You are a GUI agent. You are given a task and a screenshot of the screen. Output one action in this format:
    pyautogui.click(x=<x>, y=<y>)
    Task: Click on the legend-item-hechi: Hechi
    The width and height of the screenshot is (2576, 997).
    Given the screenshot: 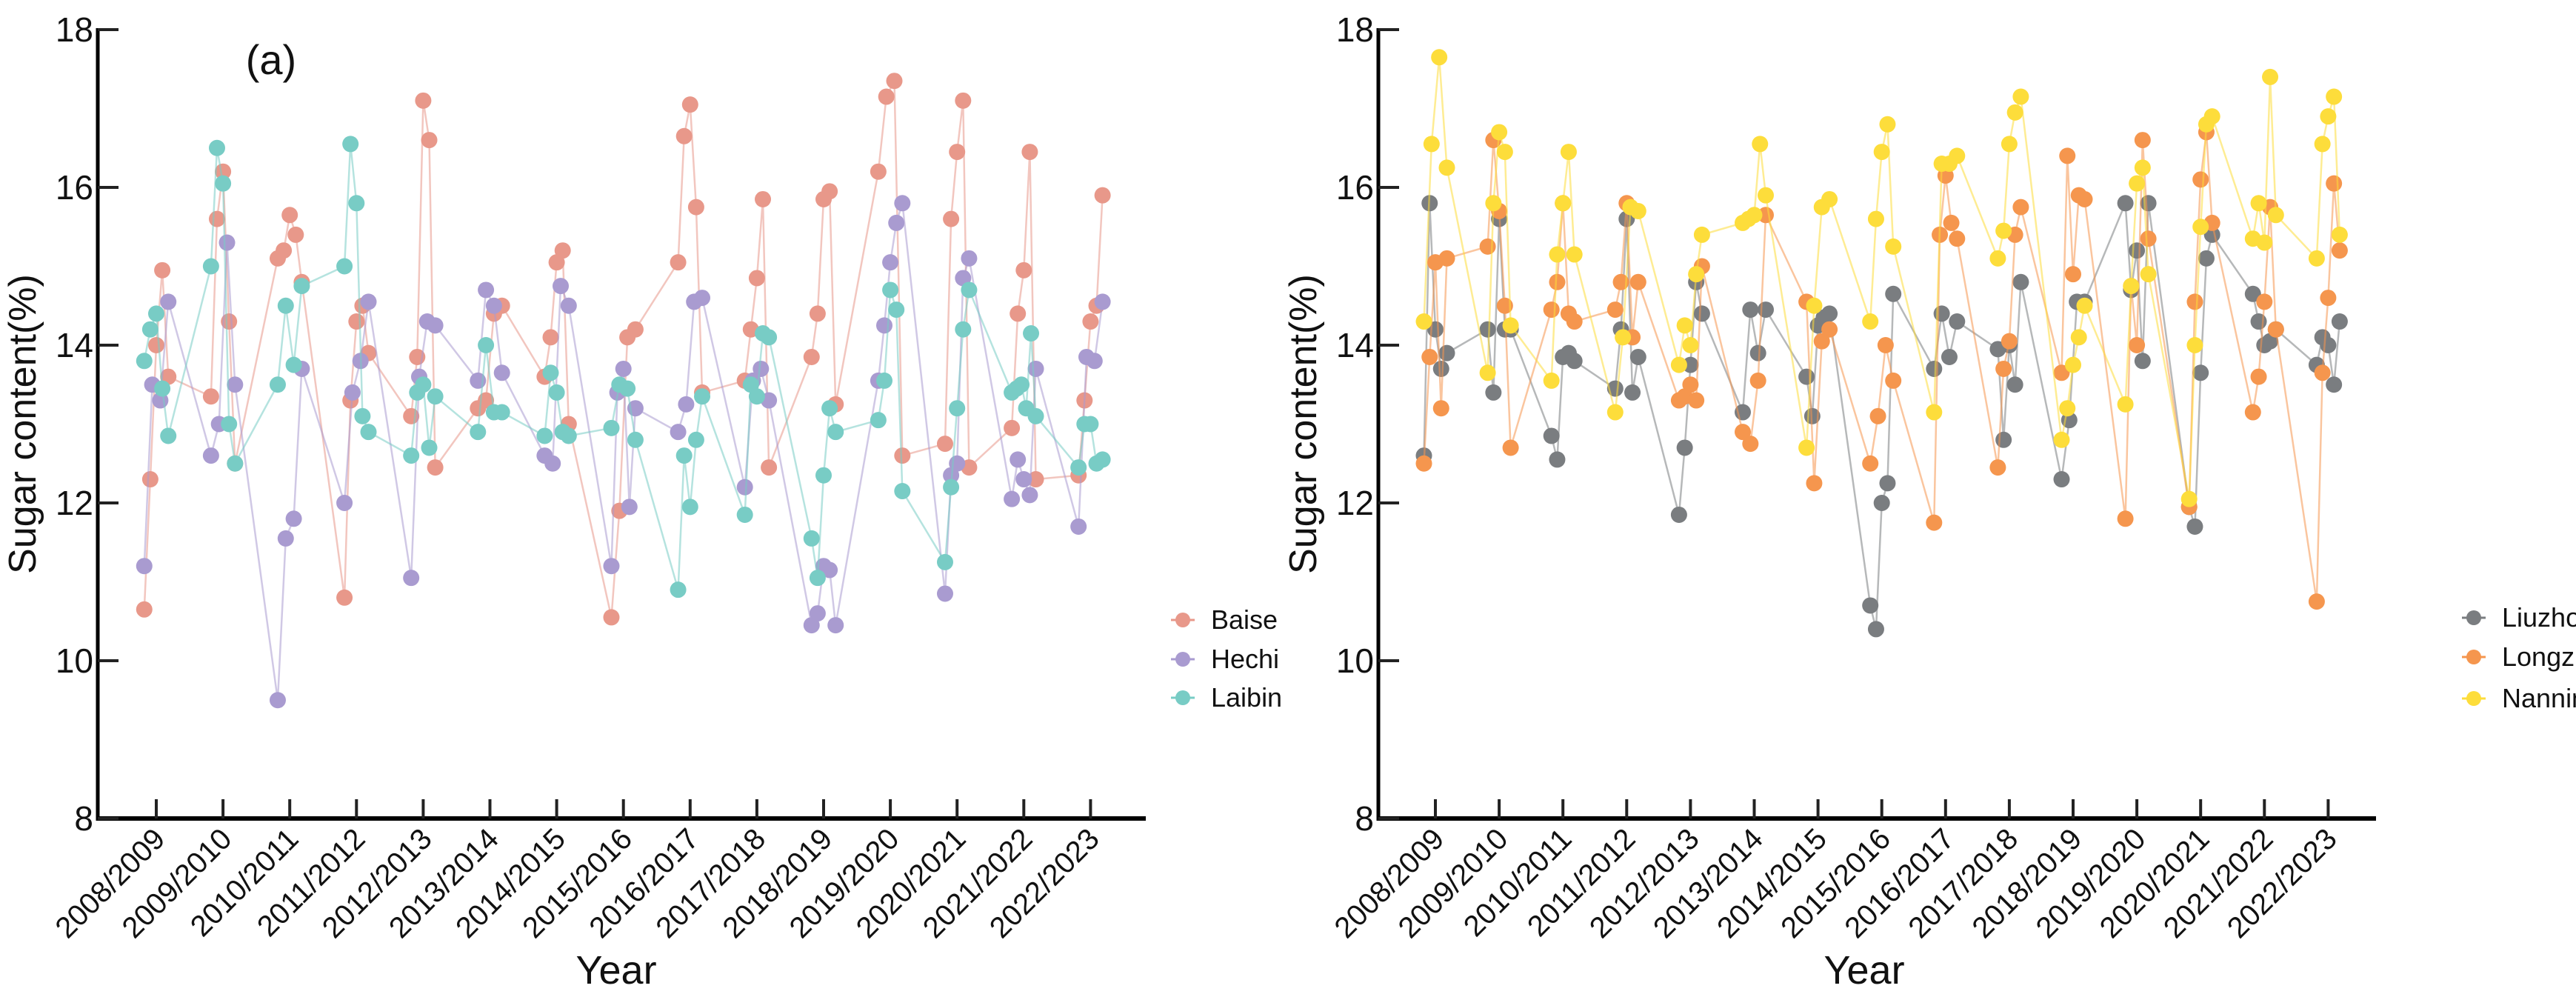 What is the action you would take?
    pyautogui.click(x=1225, y=659)
    